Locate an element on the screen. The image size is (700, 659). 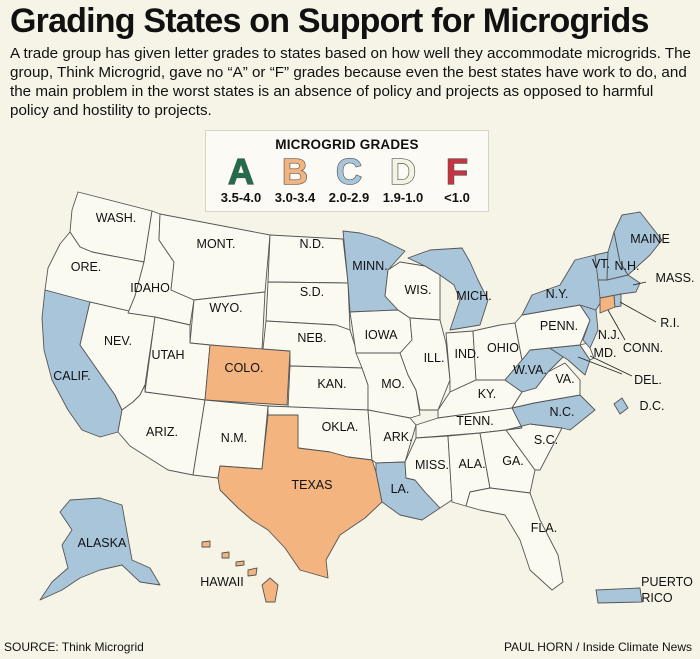
legend-letter-d: D is located at coordinates (402, 171).